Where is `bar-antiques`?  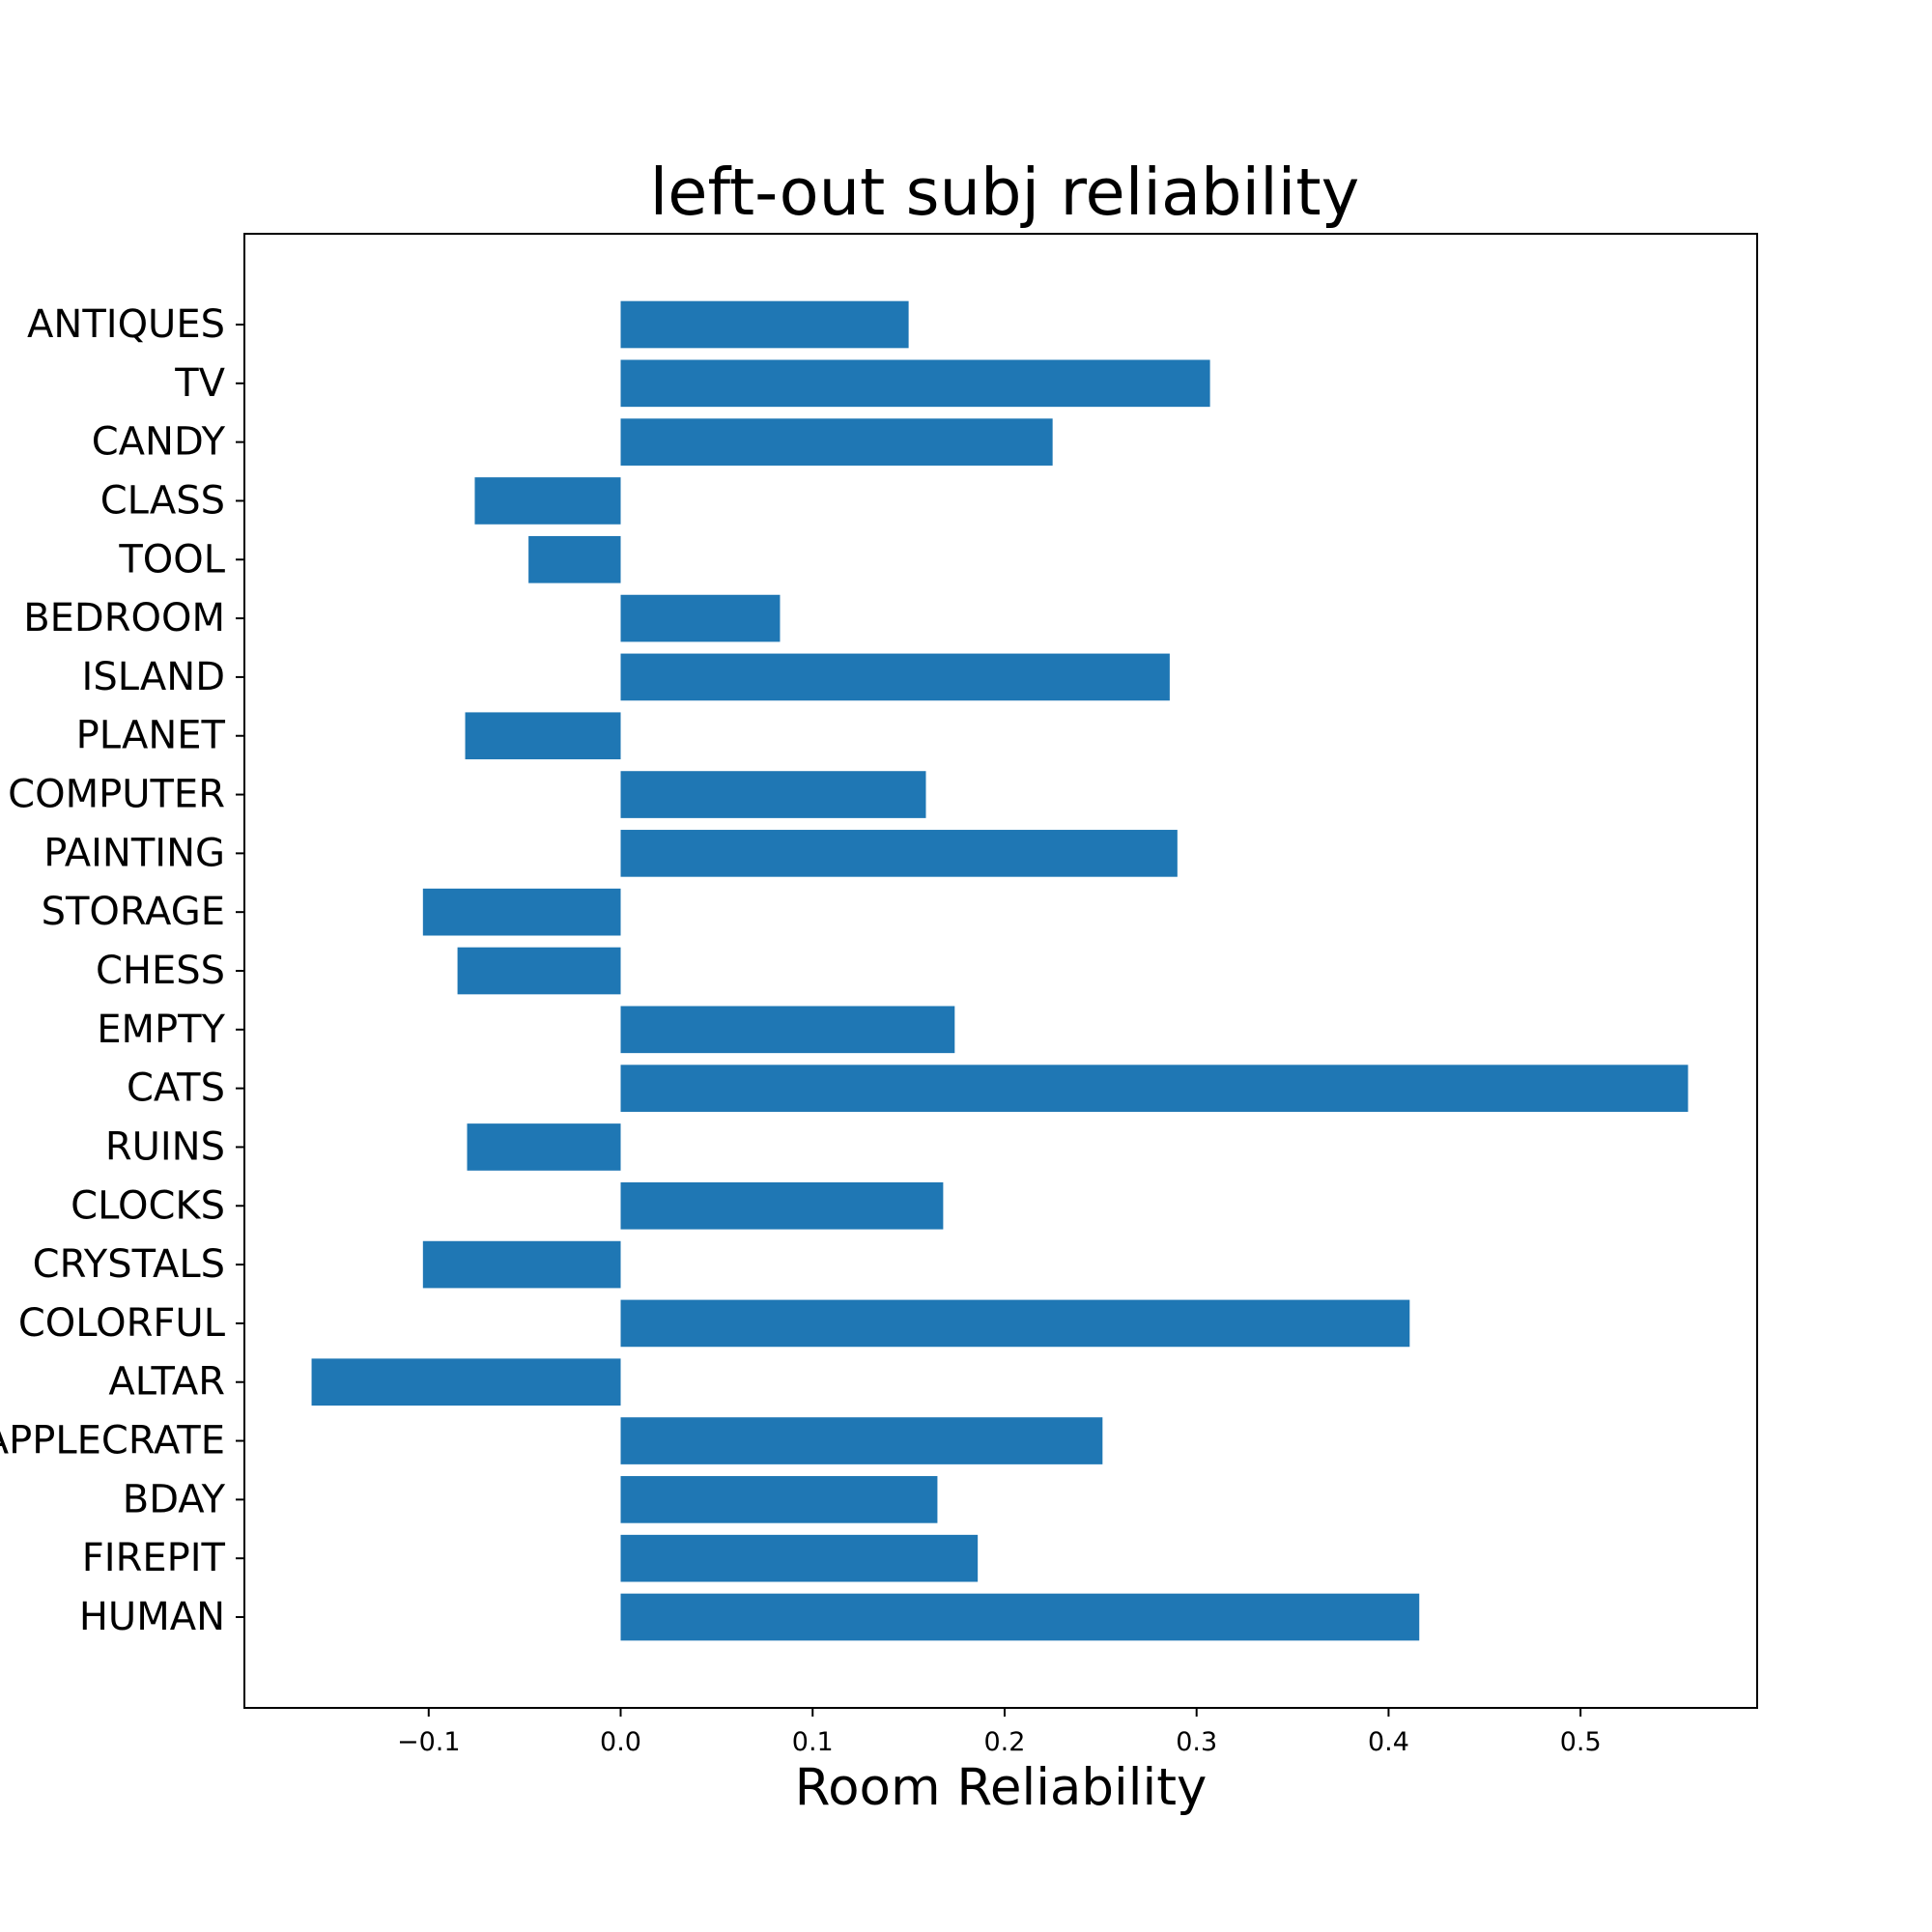 bar-antiques is located at coordinates (764, 324).